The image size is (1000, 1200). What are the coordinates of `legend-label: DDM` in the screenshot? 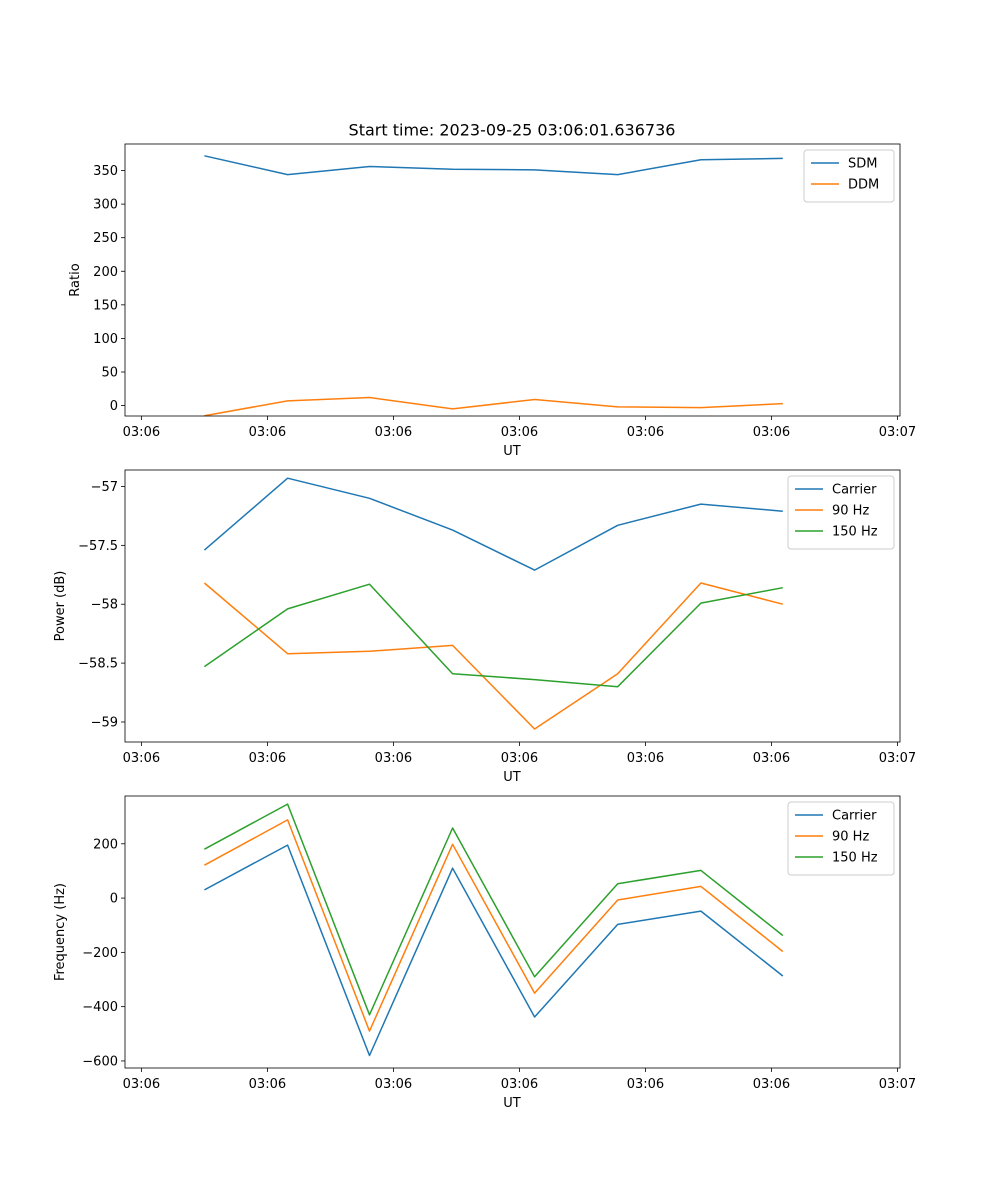 It's located at (863, 185).